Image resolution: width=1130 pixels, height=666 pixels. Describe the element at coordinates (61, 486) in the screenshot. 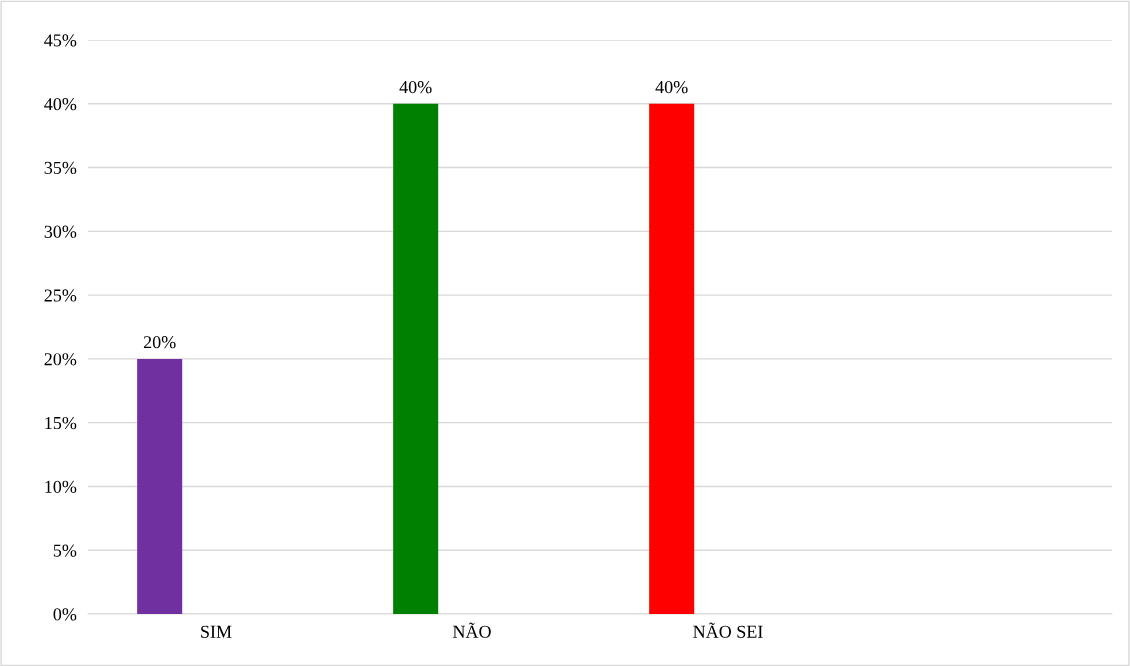

I see `y-tick-label: 10%` at that location.